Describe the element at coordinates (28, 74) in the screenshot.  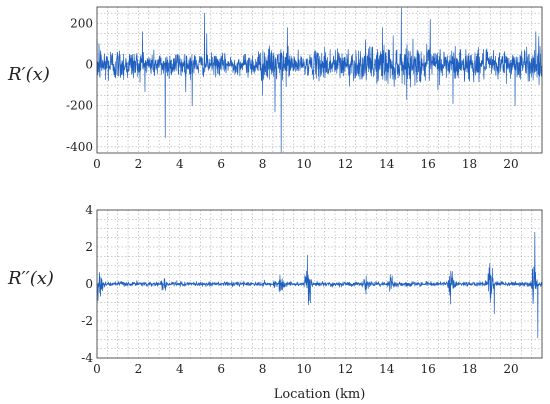
I see `ylabel-top: R′(x)` at that location.